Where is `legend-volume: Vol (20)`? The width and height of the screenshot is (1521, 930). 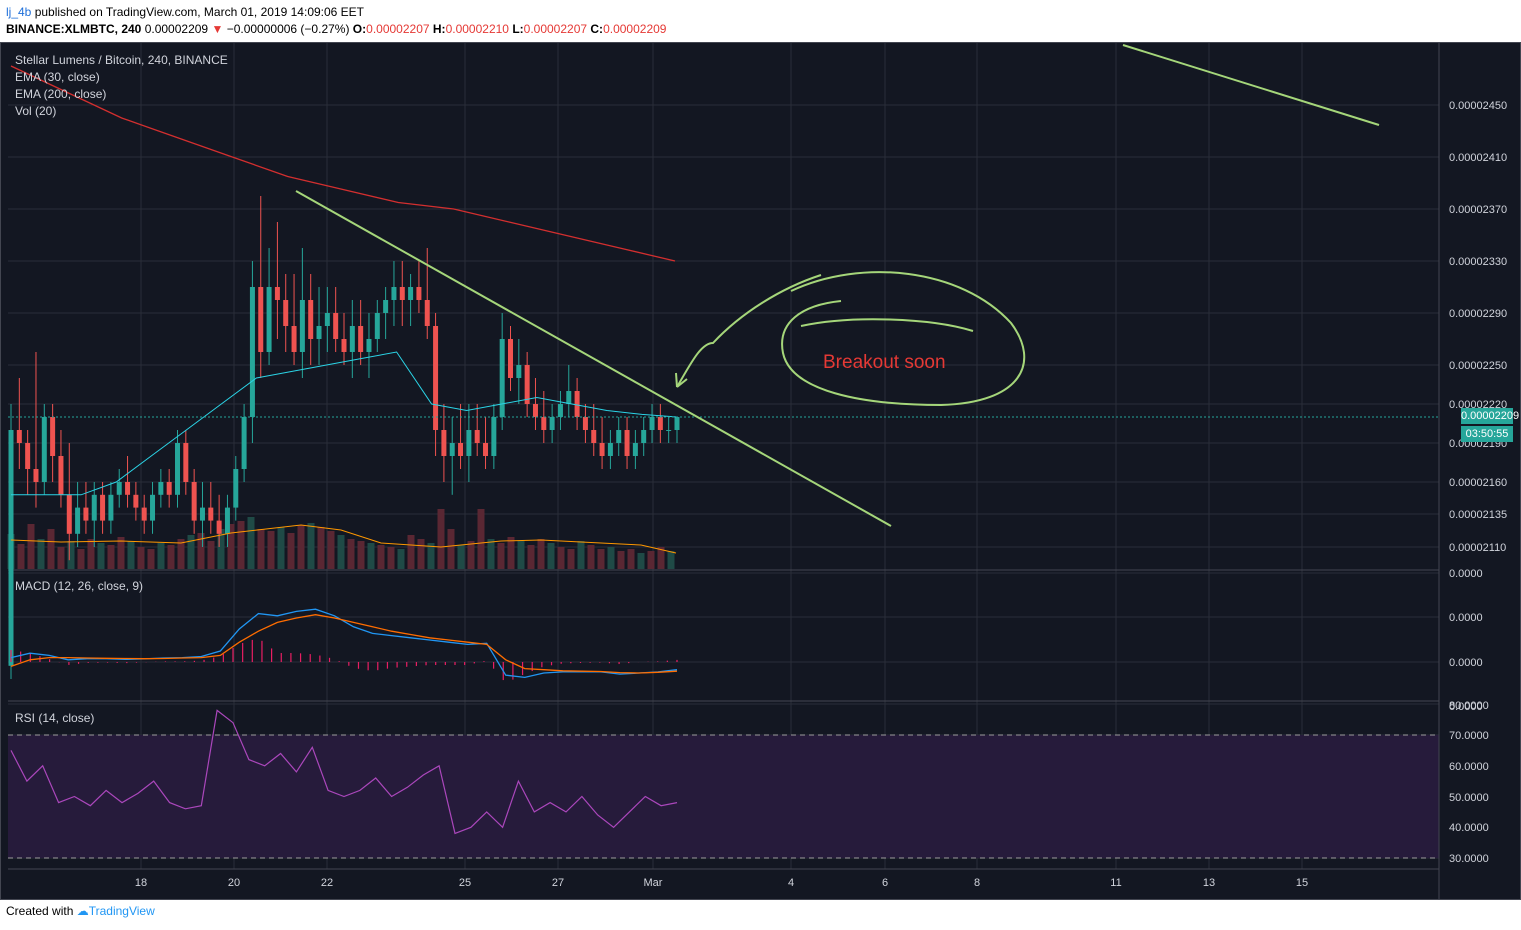
legend-volume: Vol (20) is located at coordinates (36, 111).